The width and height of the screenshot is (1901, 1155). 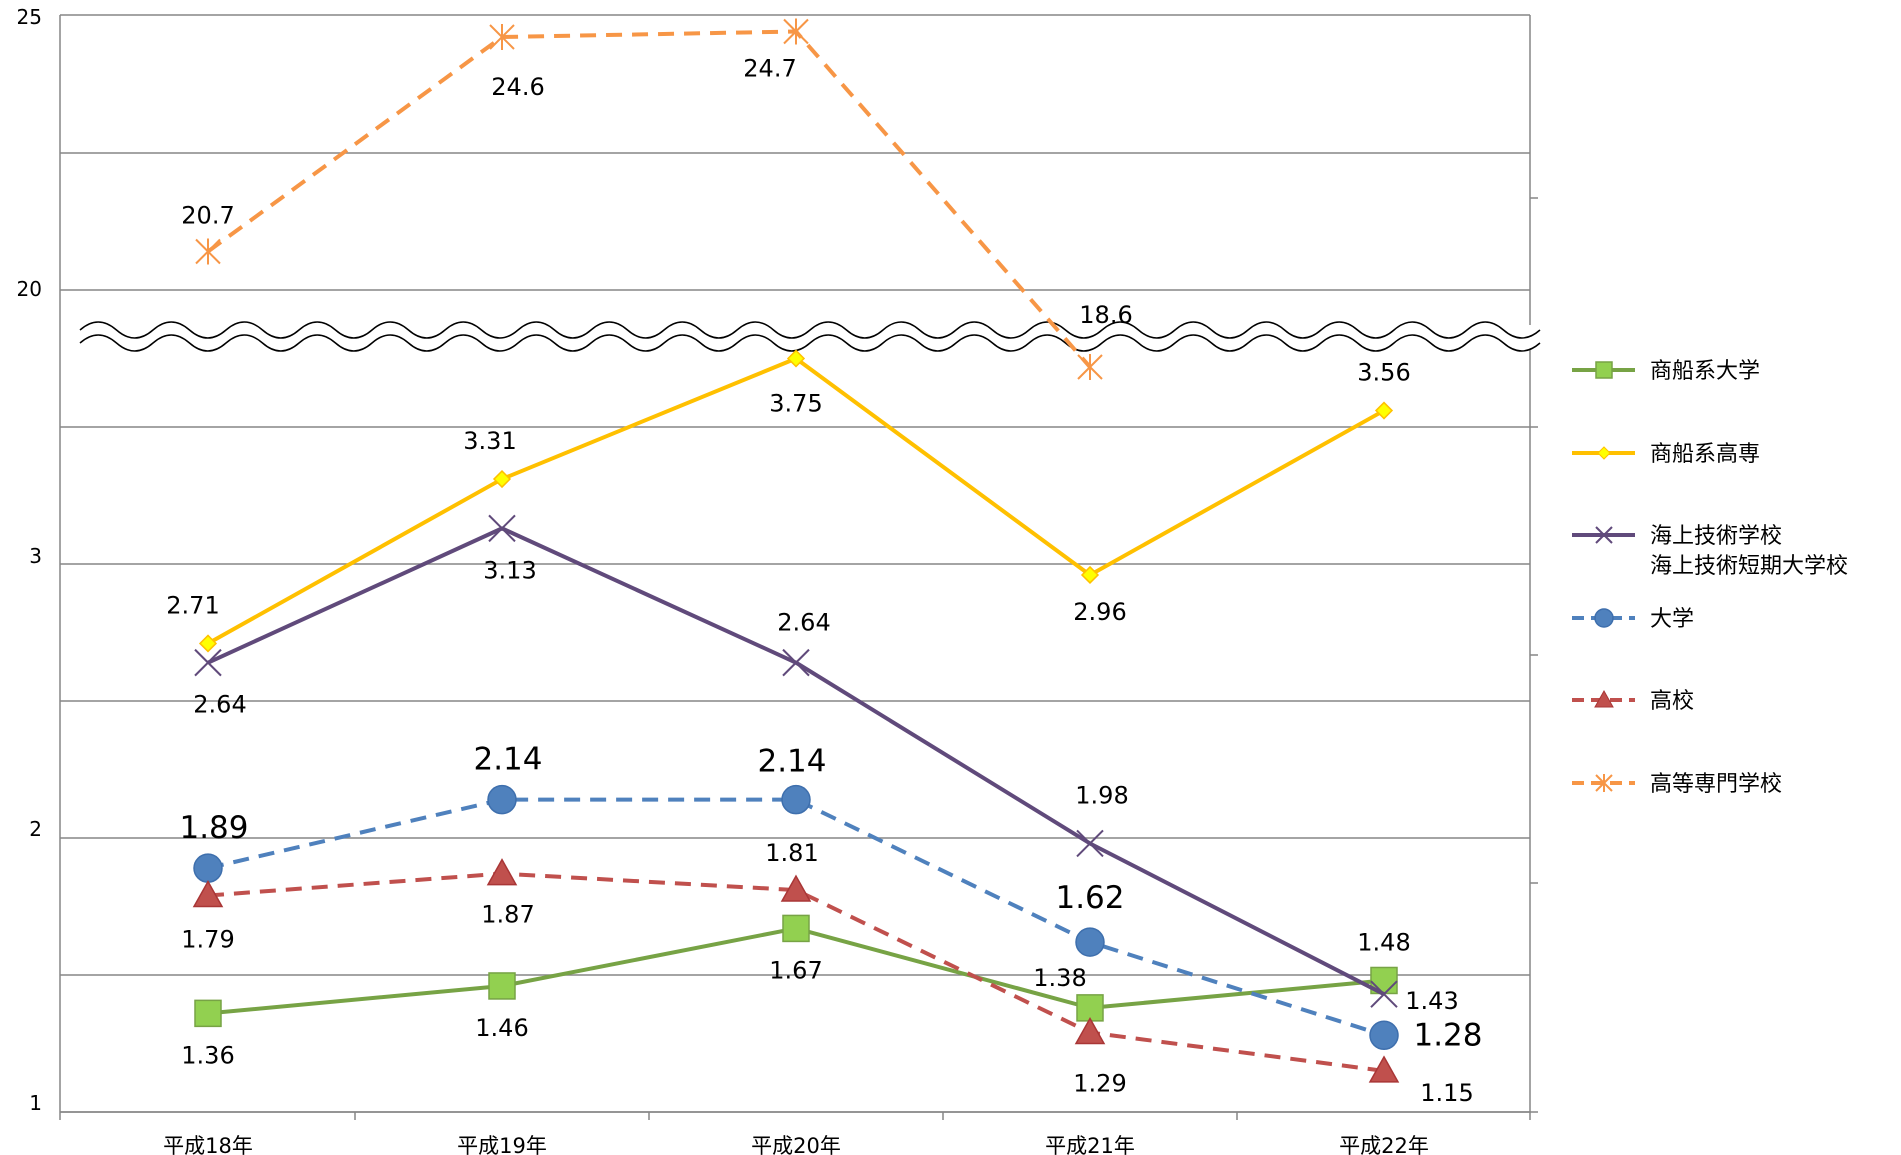 I want to click on data-label-2-3: 1.98, so click(x=1101, y=795).